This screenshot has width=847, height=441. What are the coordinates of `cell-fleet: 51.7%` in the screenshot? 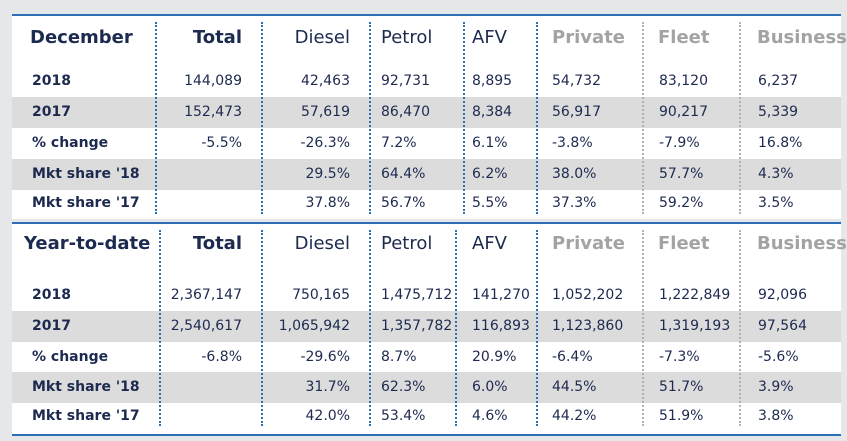 It's located at (681, 387).